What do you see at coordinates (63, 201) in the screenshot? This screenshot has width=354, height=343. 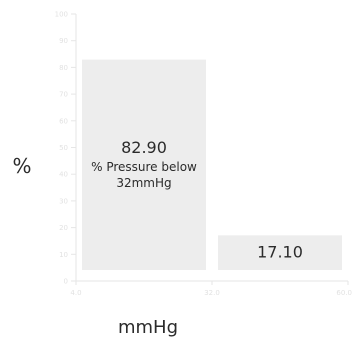 I see `y-tick-label-30: 30` at bounding box center [63, 201].